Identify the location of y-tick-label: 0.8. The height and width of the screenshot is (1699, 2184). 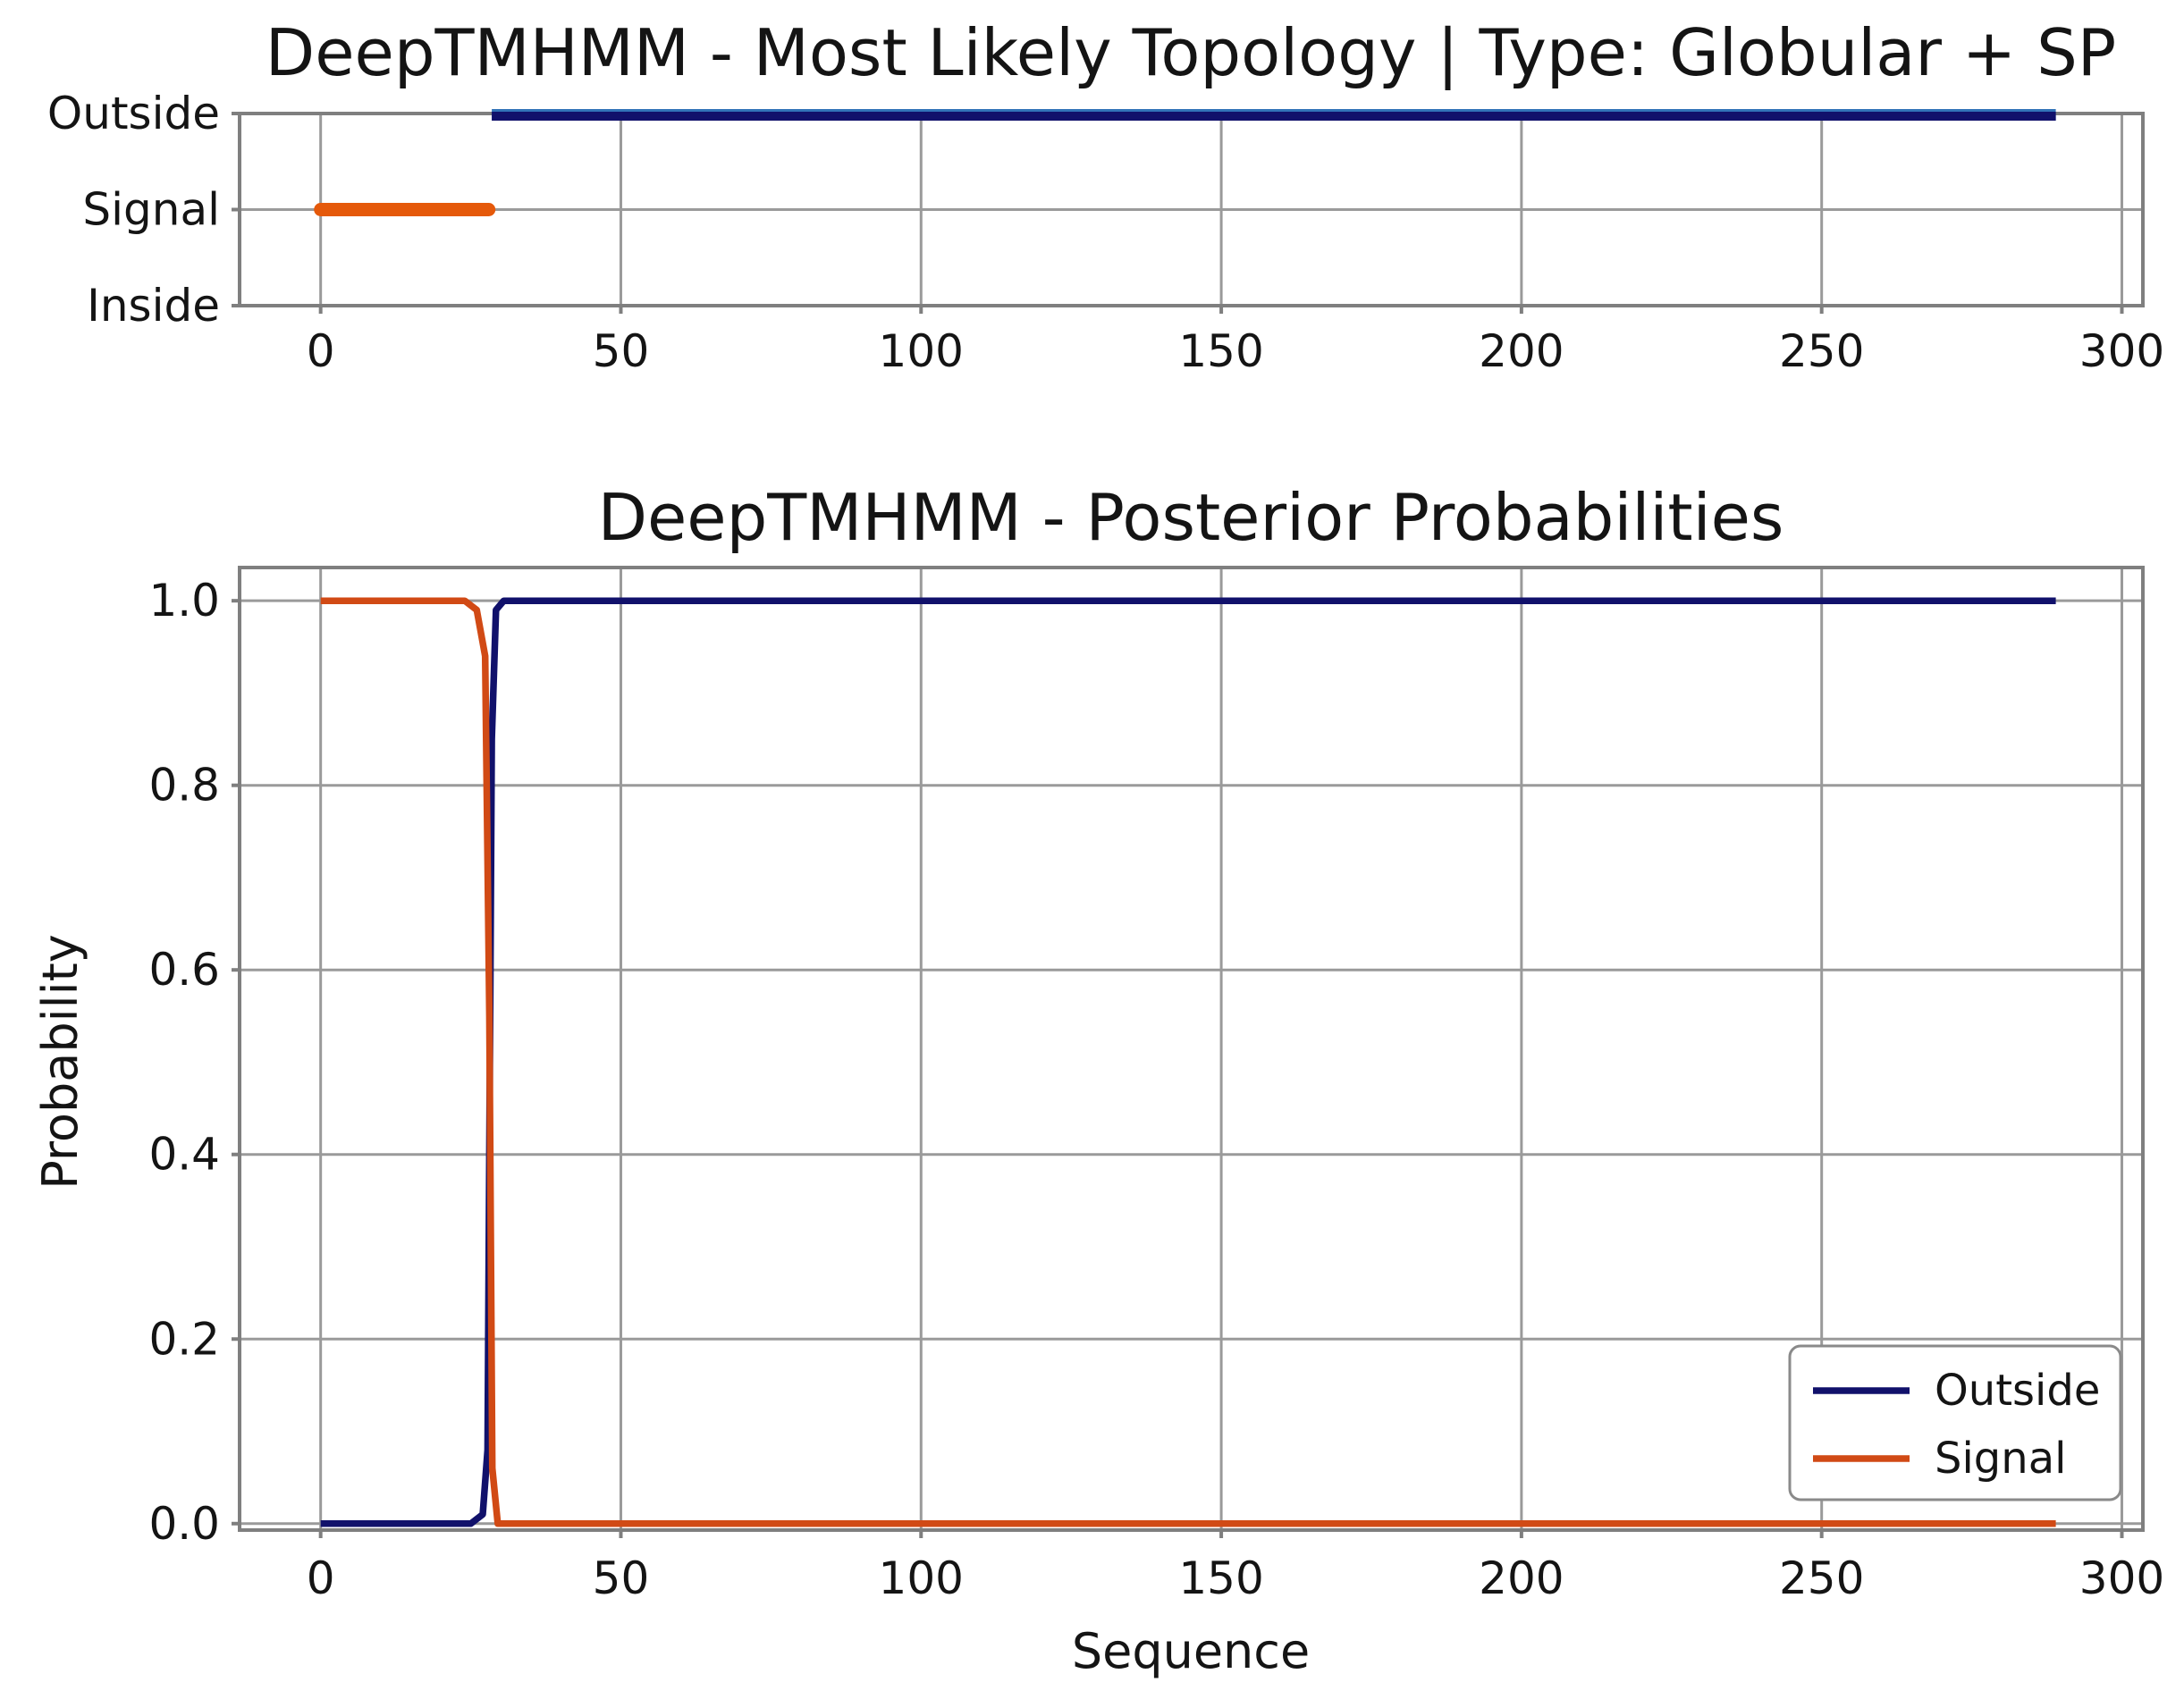
(184, 786).